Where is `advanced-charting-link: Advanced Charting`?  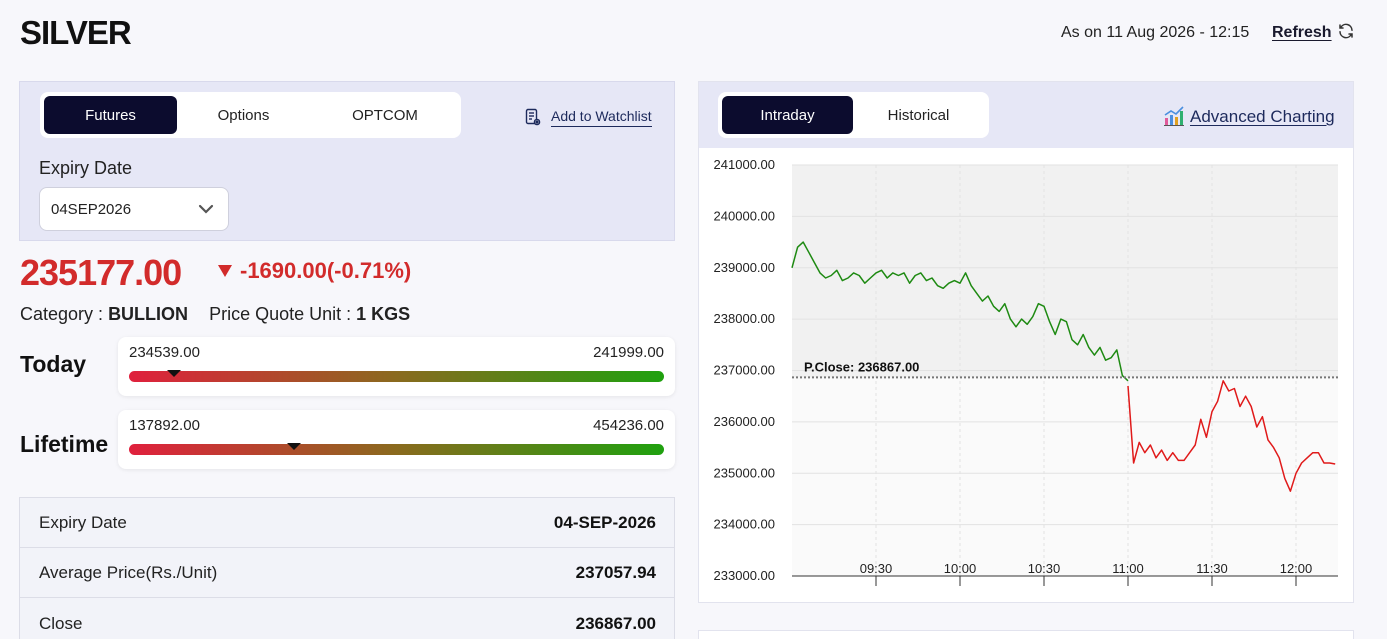 advanced-charting-link: Advanced Charting is located at coordinates (1262, 116).